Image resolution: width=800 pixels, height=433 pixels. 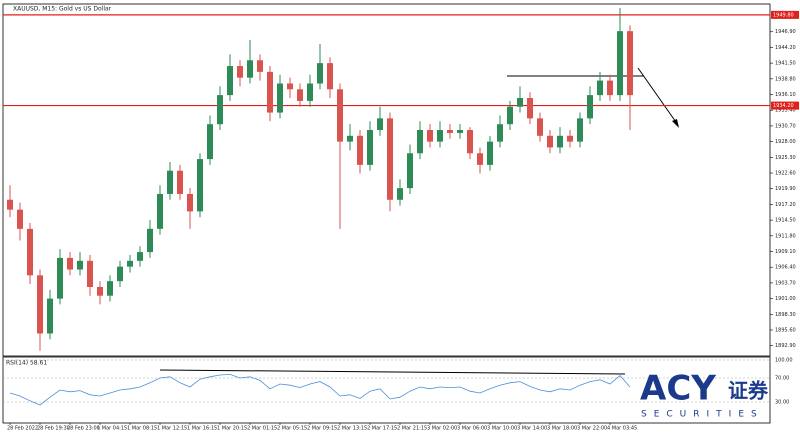 What do you see at coordinates (782, 403) in the screenshot?
I see `y-tick-label: 30.00` at bounding box center [782, 403].